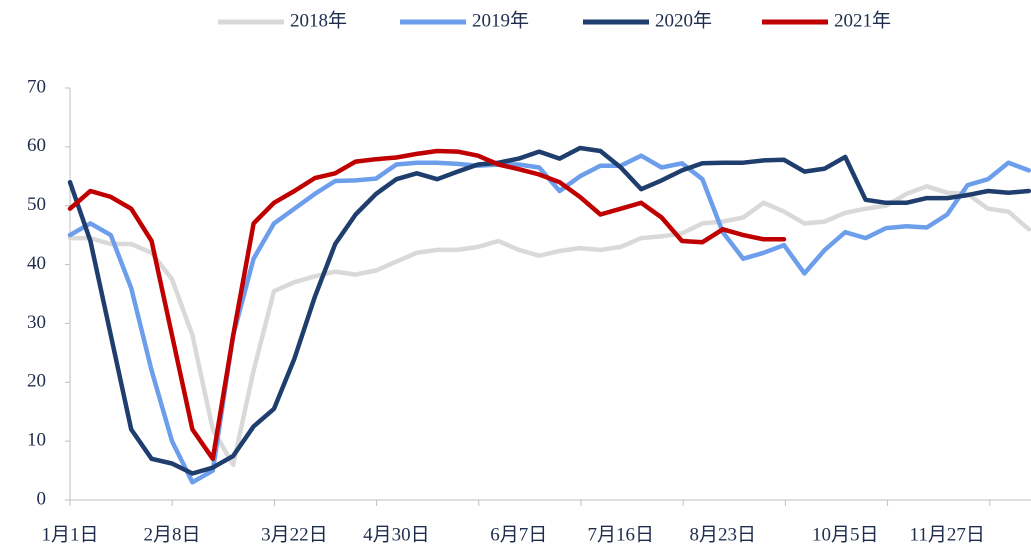 The height and width of the screenshot is (549, 1031). What do you see at coordinates (845, 534) in the screenshot?
I see `x-tick-label: 10月5日` at bounding box center [845, 534].